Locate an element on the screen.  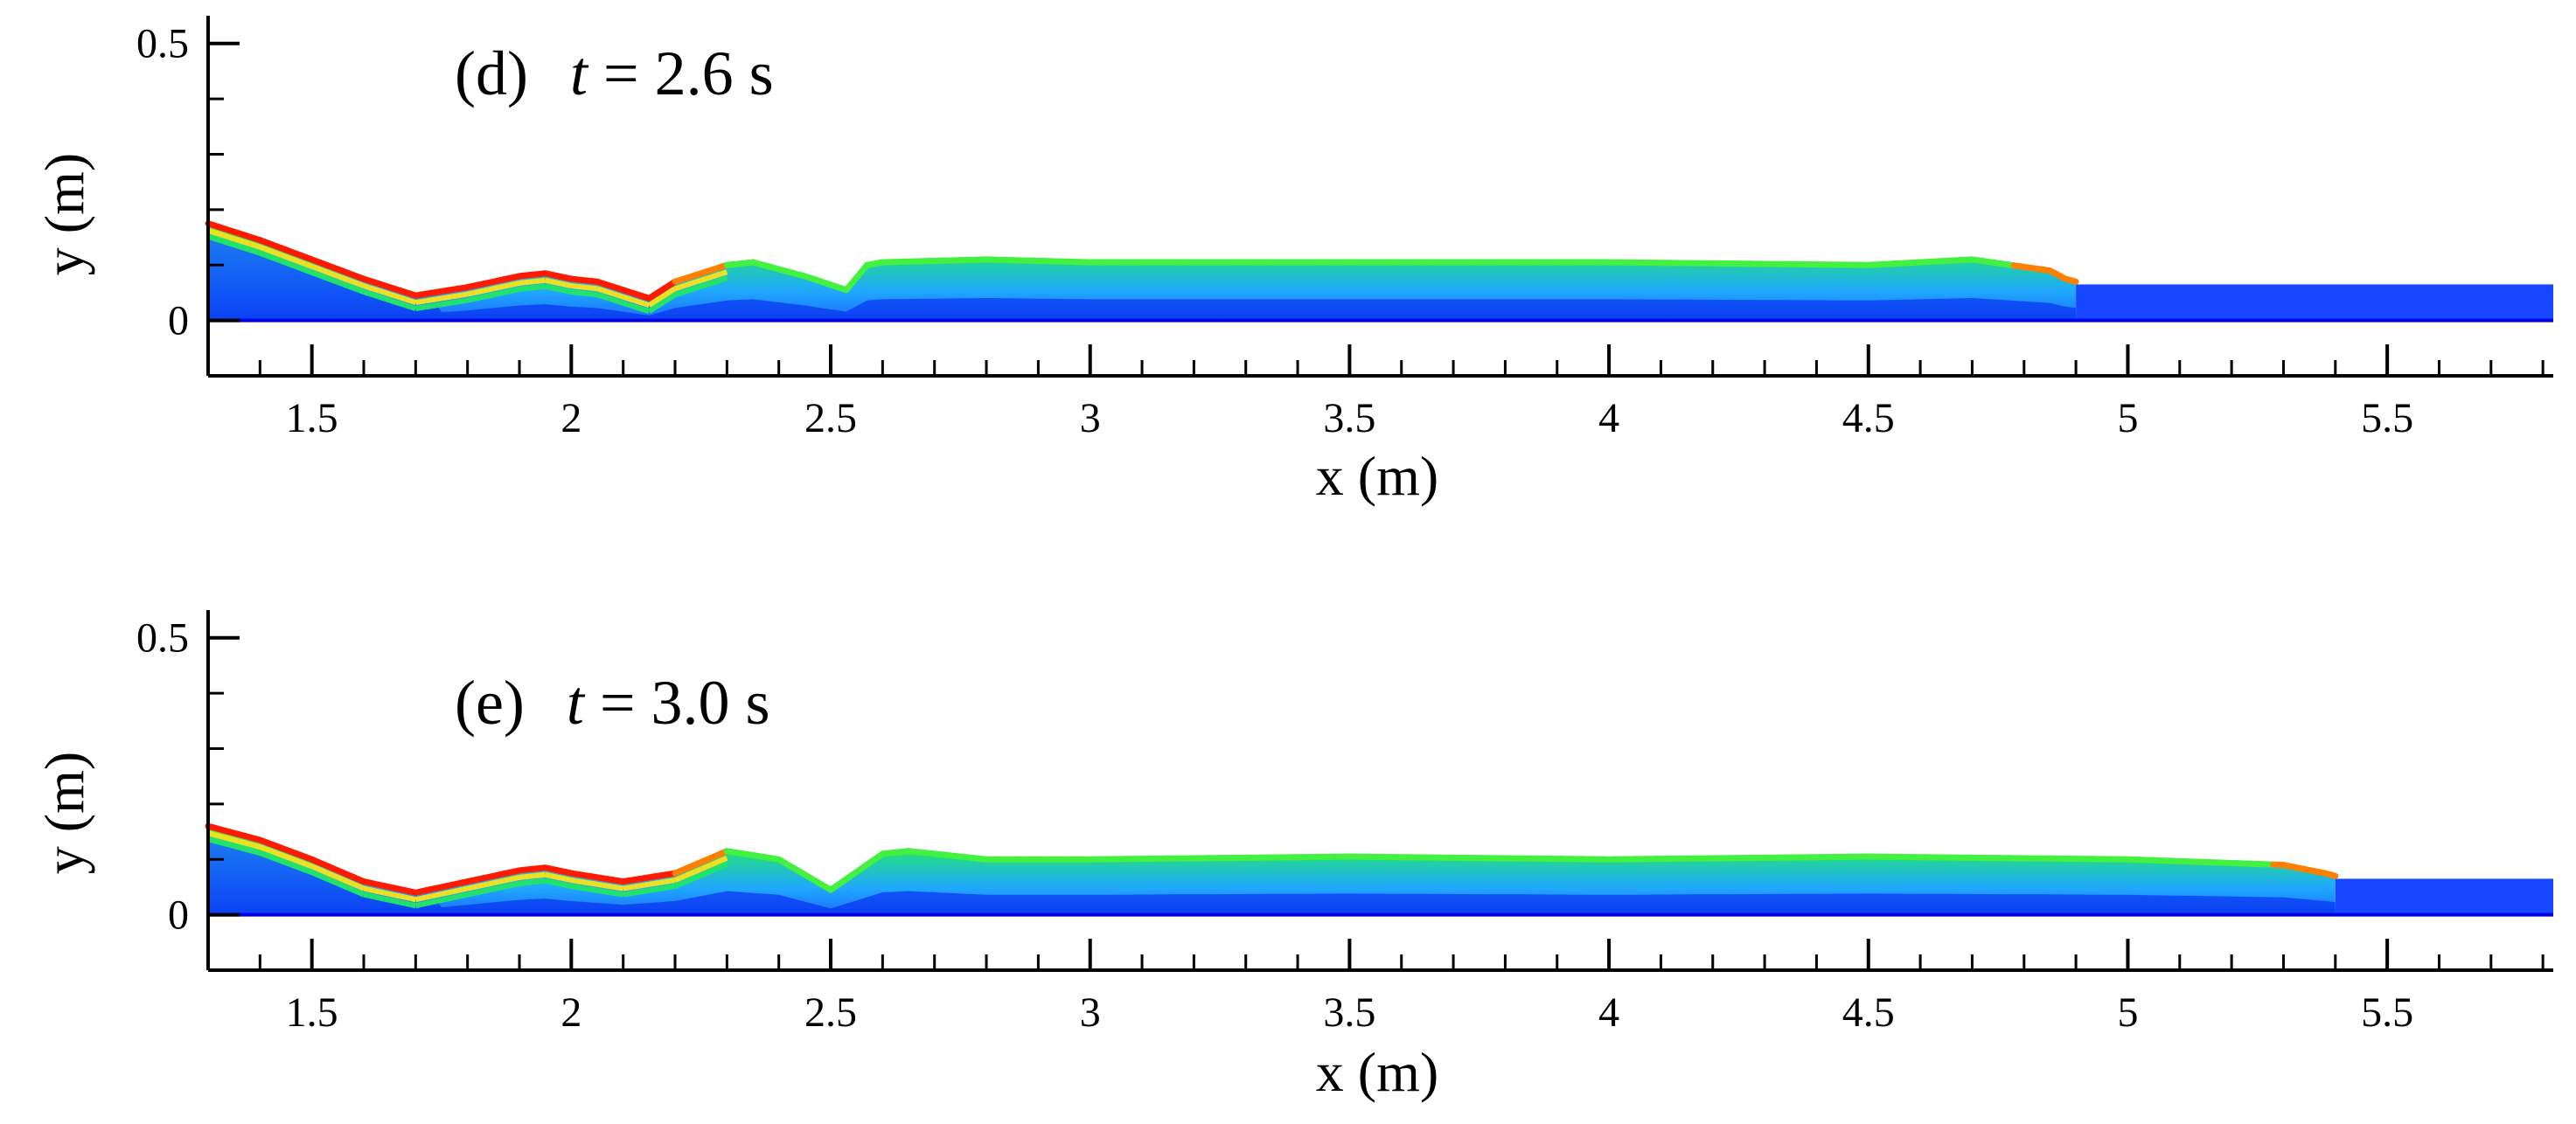
panel-d-x-tick-label: 3 is located at coordinates (1090, 418).